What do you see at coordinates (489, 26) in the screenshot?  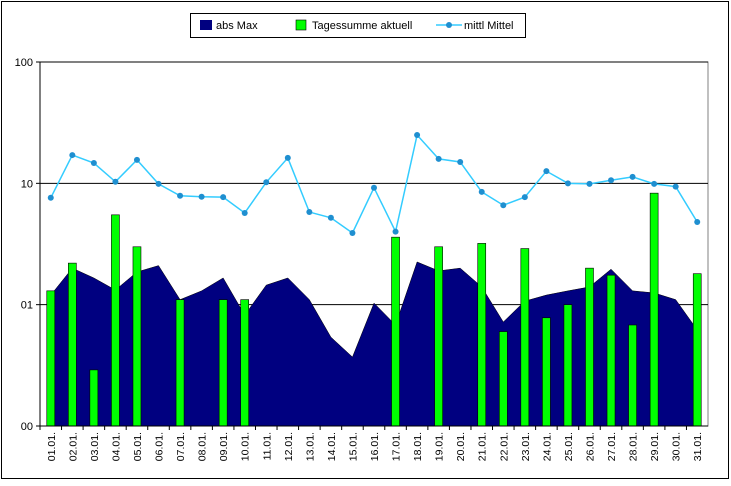 I see `legend-label: mittl Mittel` at bounding box center [489, 26].